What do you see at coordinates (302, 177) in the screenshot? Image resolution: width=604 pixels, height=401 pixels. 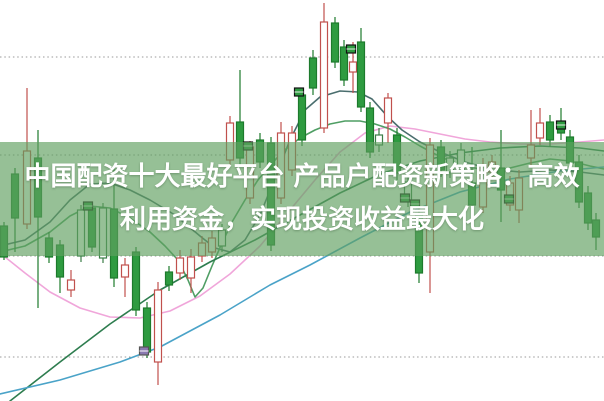 I see `headline-line-1: 中国配资十大最好平台 产品户配资新策略：高效` at bounding box center [302, 177].